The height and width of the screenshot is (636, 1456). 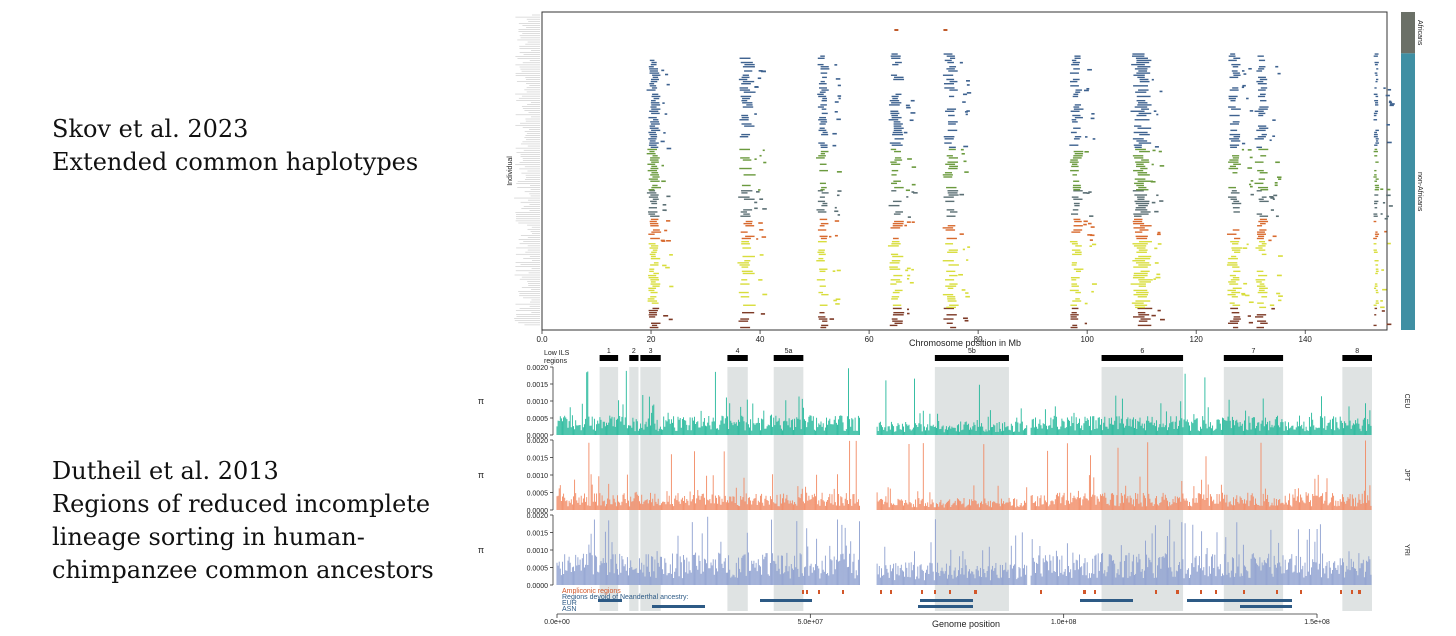 I want to click on low-ils-region-5b, so click(x=971, y=489).